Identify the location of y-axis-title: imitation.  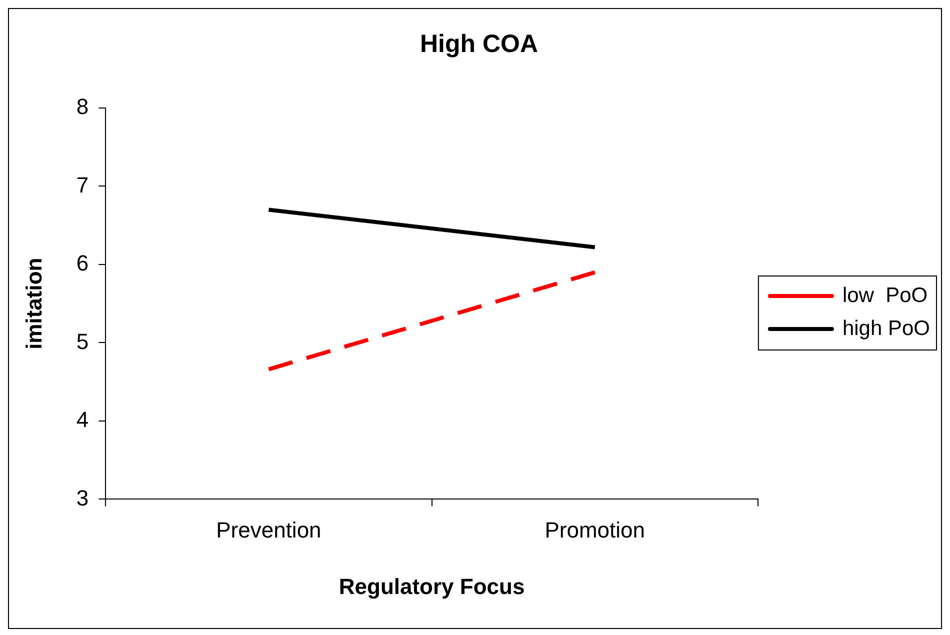
(33, 304).